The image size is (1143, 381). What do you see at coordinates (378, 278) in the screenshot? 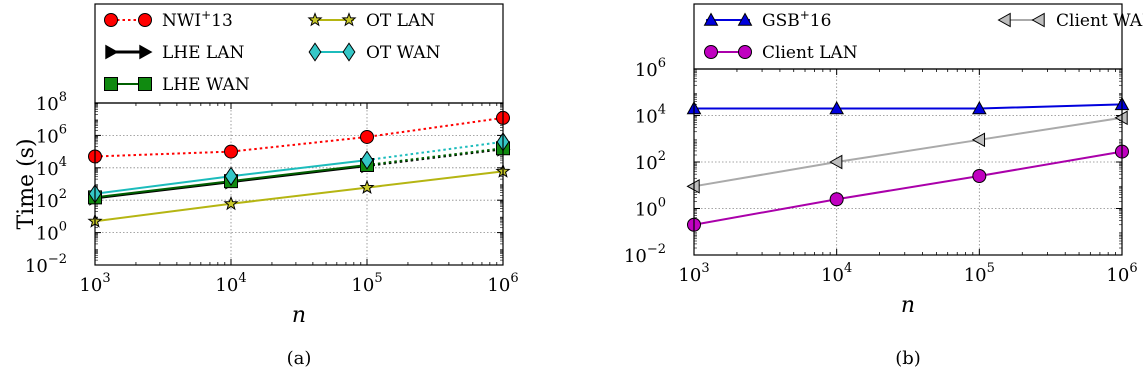
I see `x-tick-label-exp: 5` at bounding box center [378, 278].